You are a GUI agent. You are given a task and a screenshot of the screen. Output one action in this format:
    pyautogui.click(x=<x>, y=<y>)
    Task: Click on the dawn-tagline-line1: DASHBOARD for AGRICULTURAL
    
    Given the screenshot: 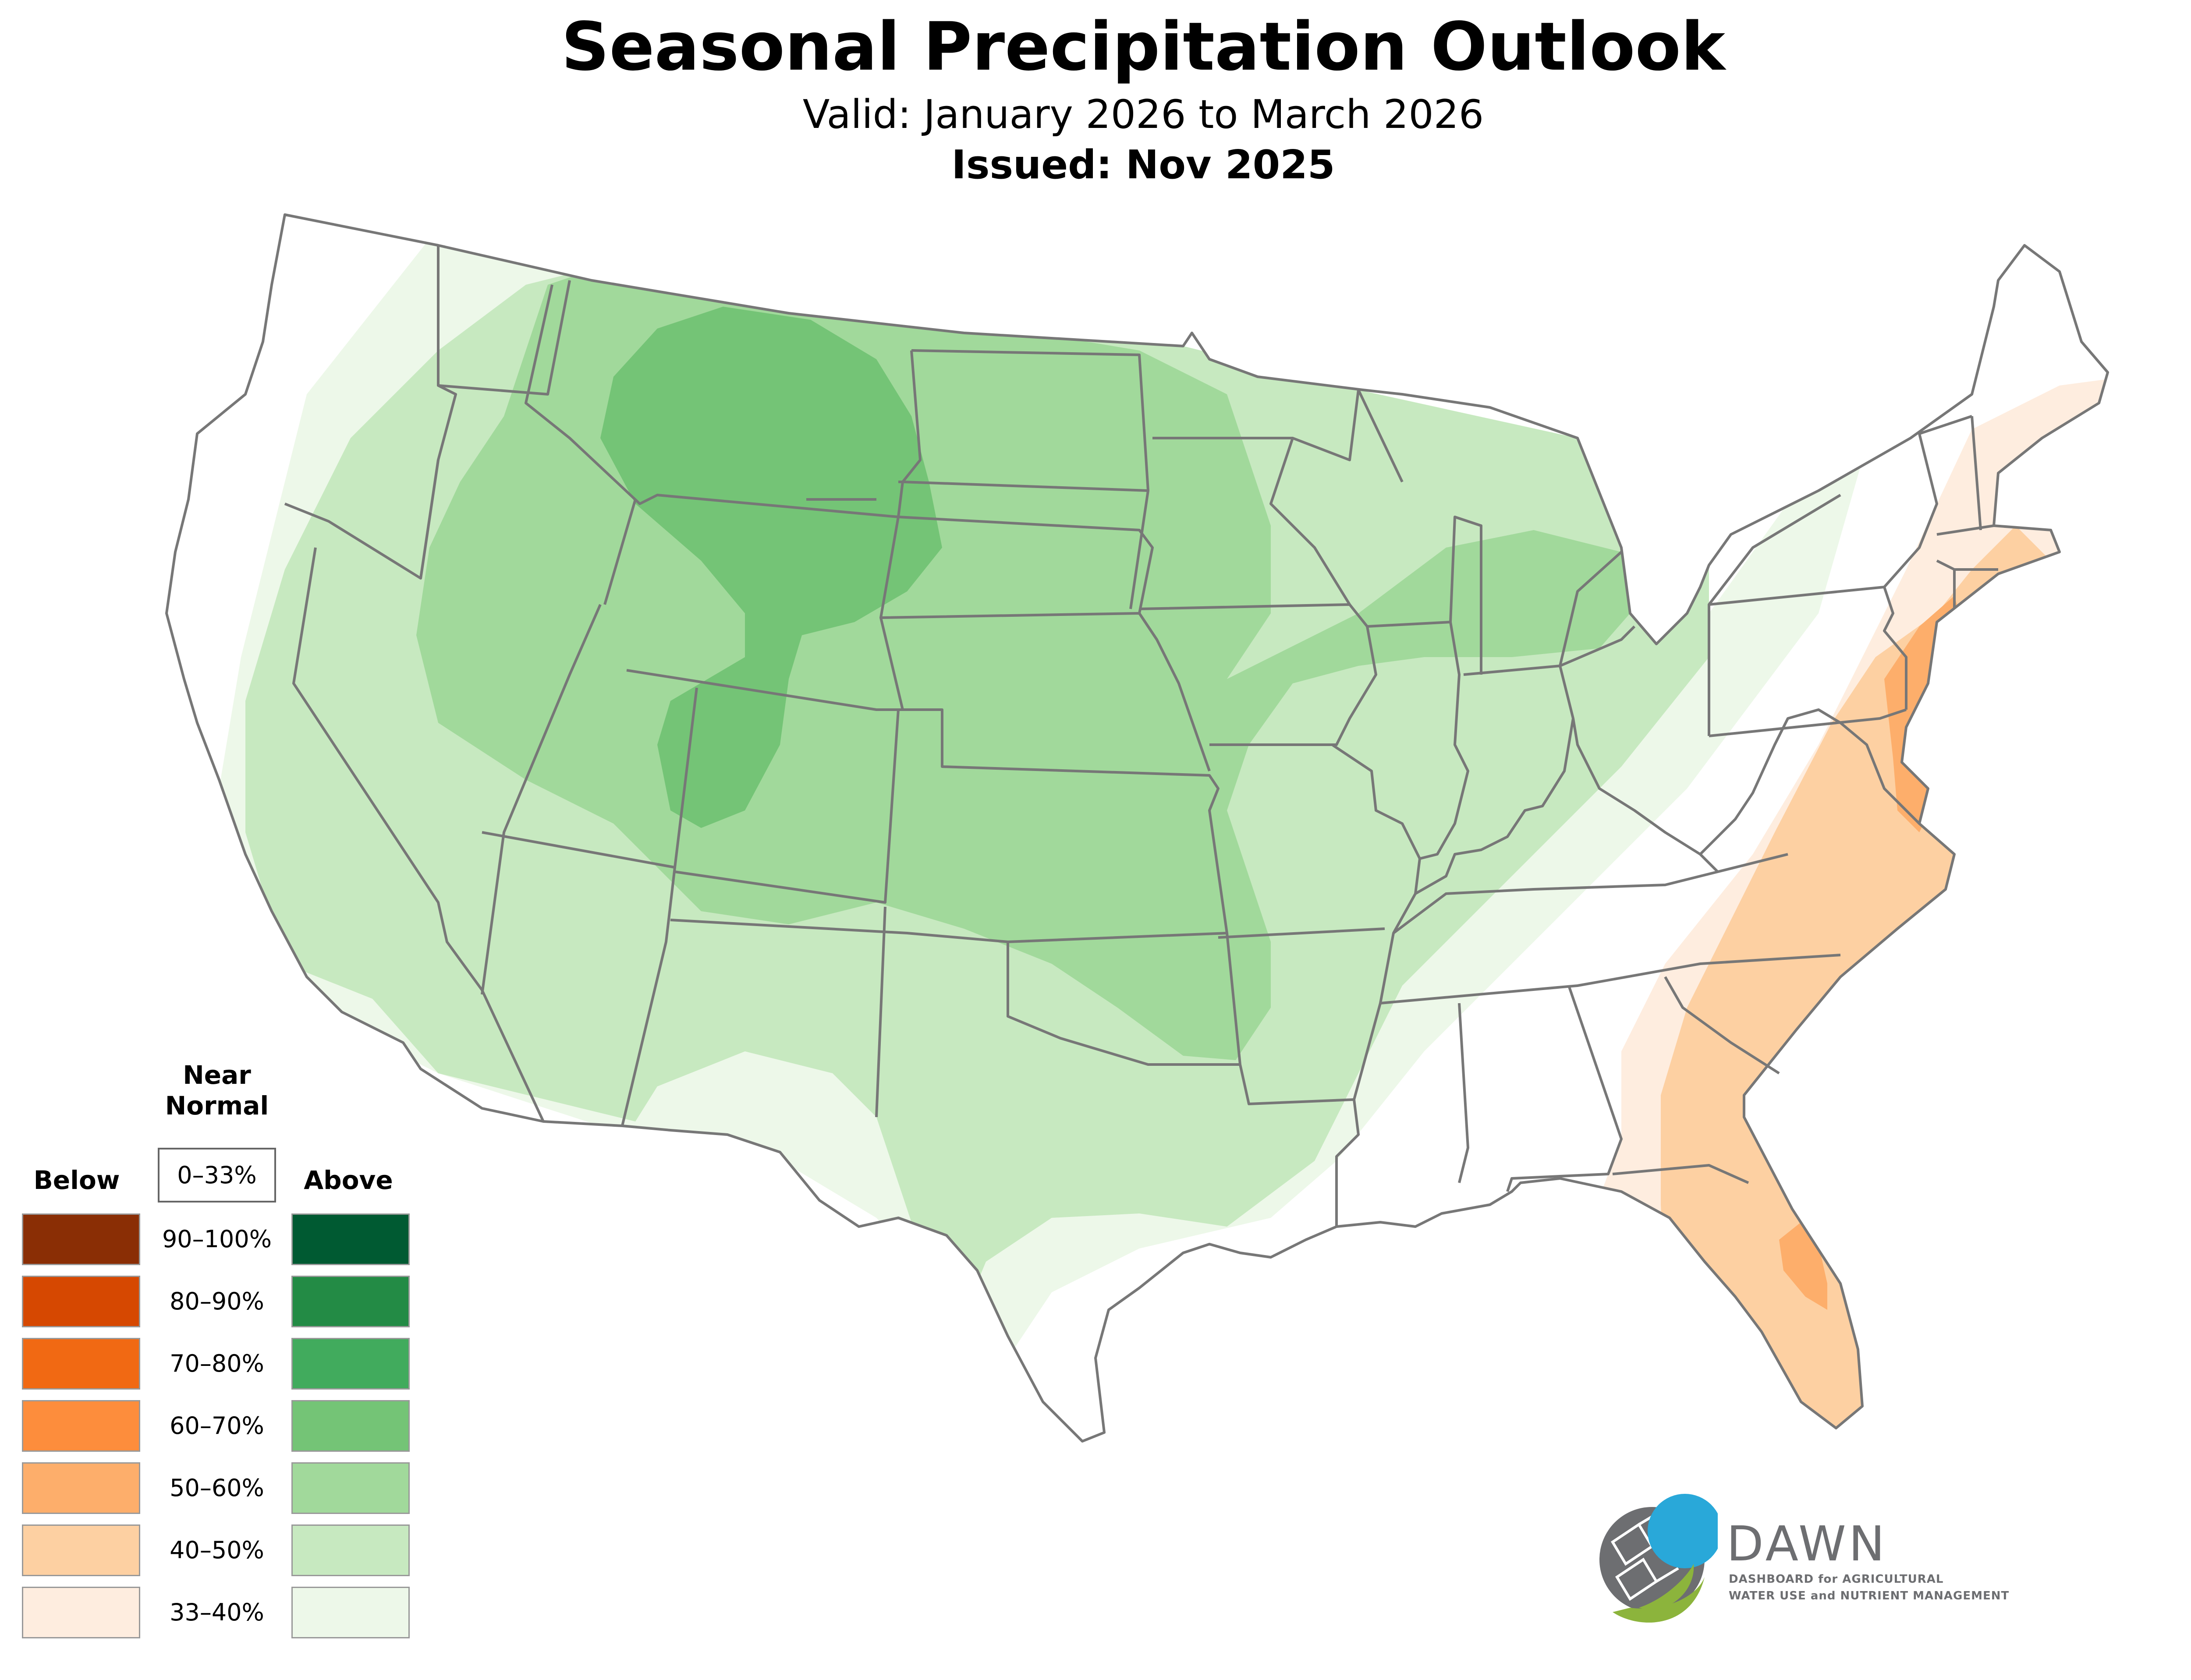 What is the action you would take?
    pyautogui.click(x=1836, y=1579)
    